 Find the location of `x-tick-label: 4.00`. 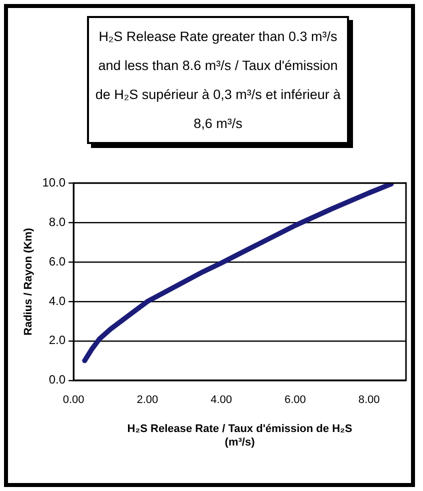

x-tick-label: 4.00 is located at coordinates (221, 400).